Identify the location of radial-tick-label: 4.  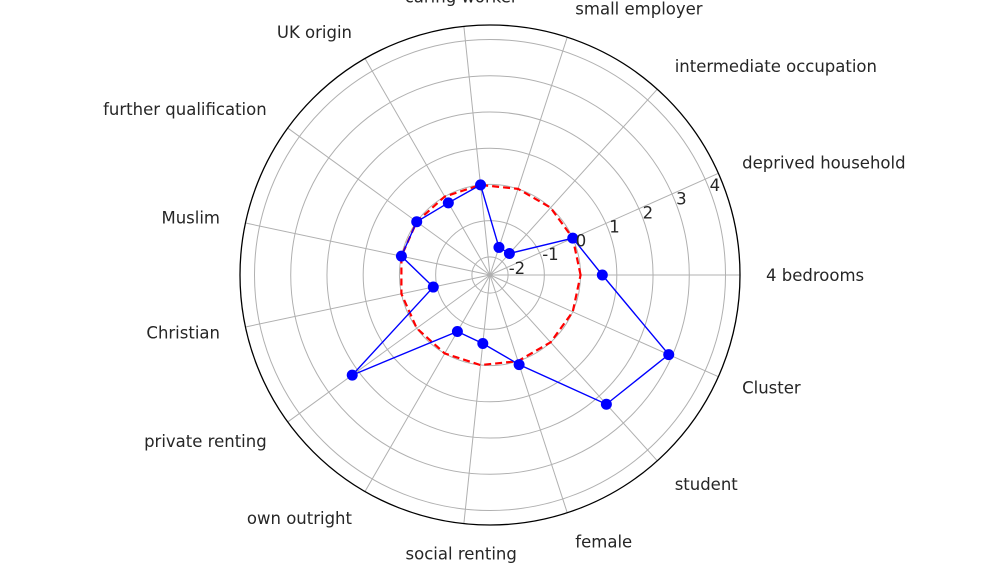
(715, 185).